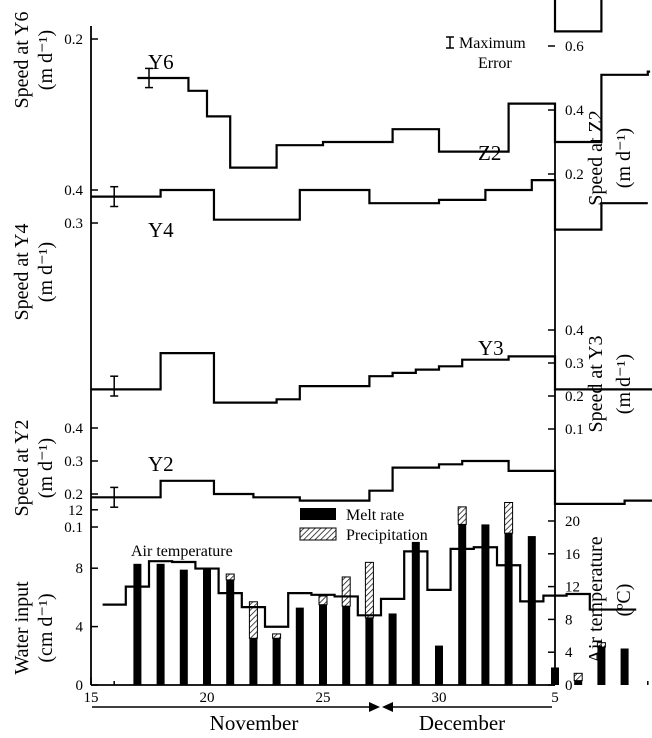 This screenshot has height=738, width=652. I want to click on water-y-tick-label-0: 0, so click(80, 686).